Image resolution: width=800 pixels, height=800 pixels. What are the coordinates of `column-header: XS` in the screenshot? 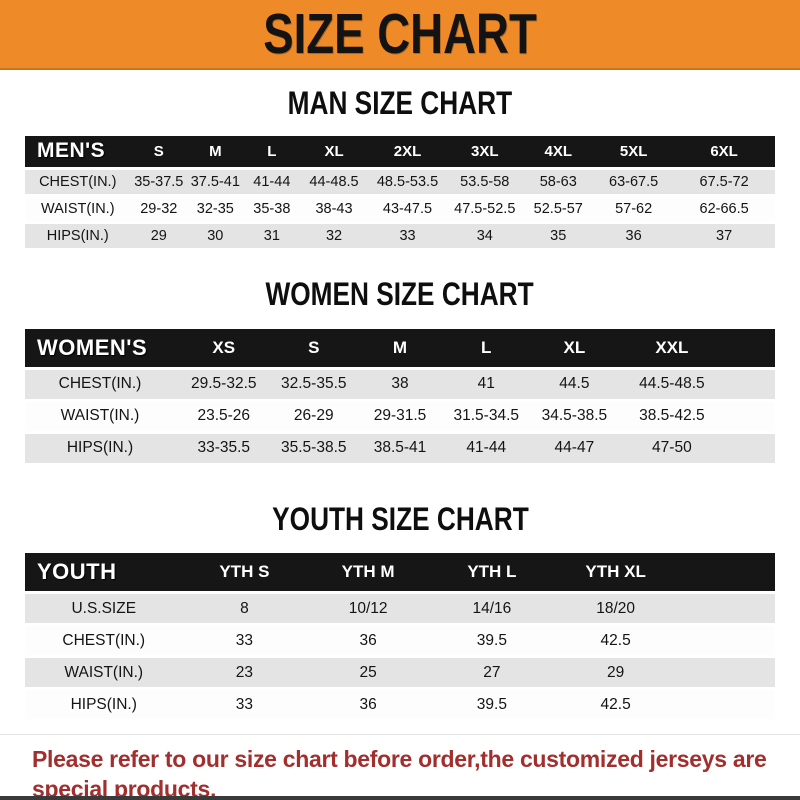 It's located at (224, 347).